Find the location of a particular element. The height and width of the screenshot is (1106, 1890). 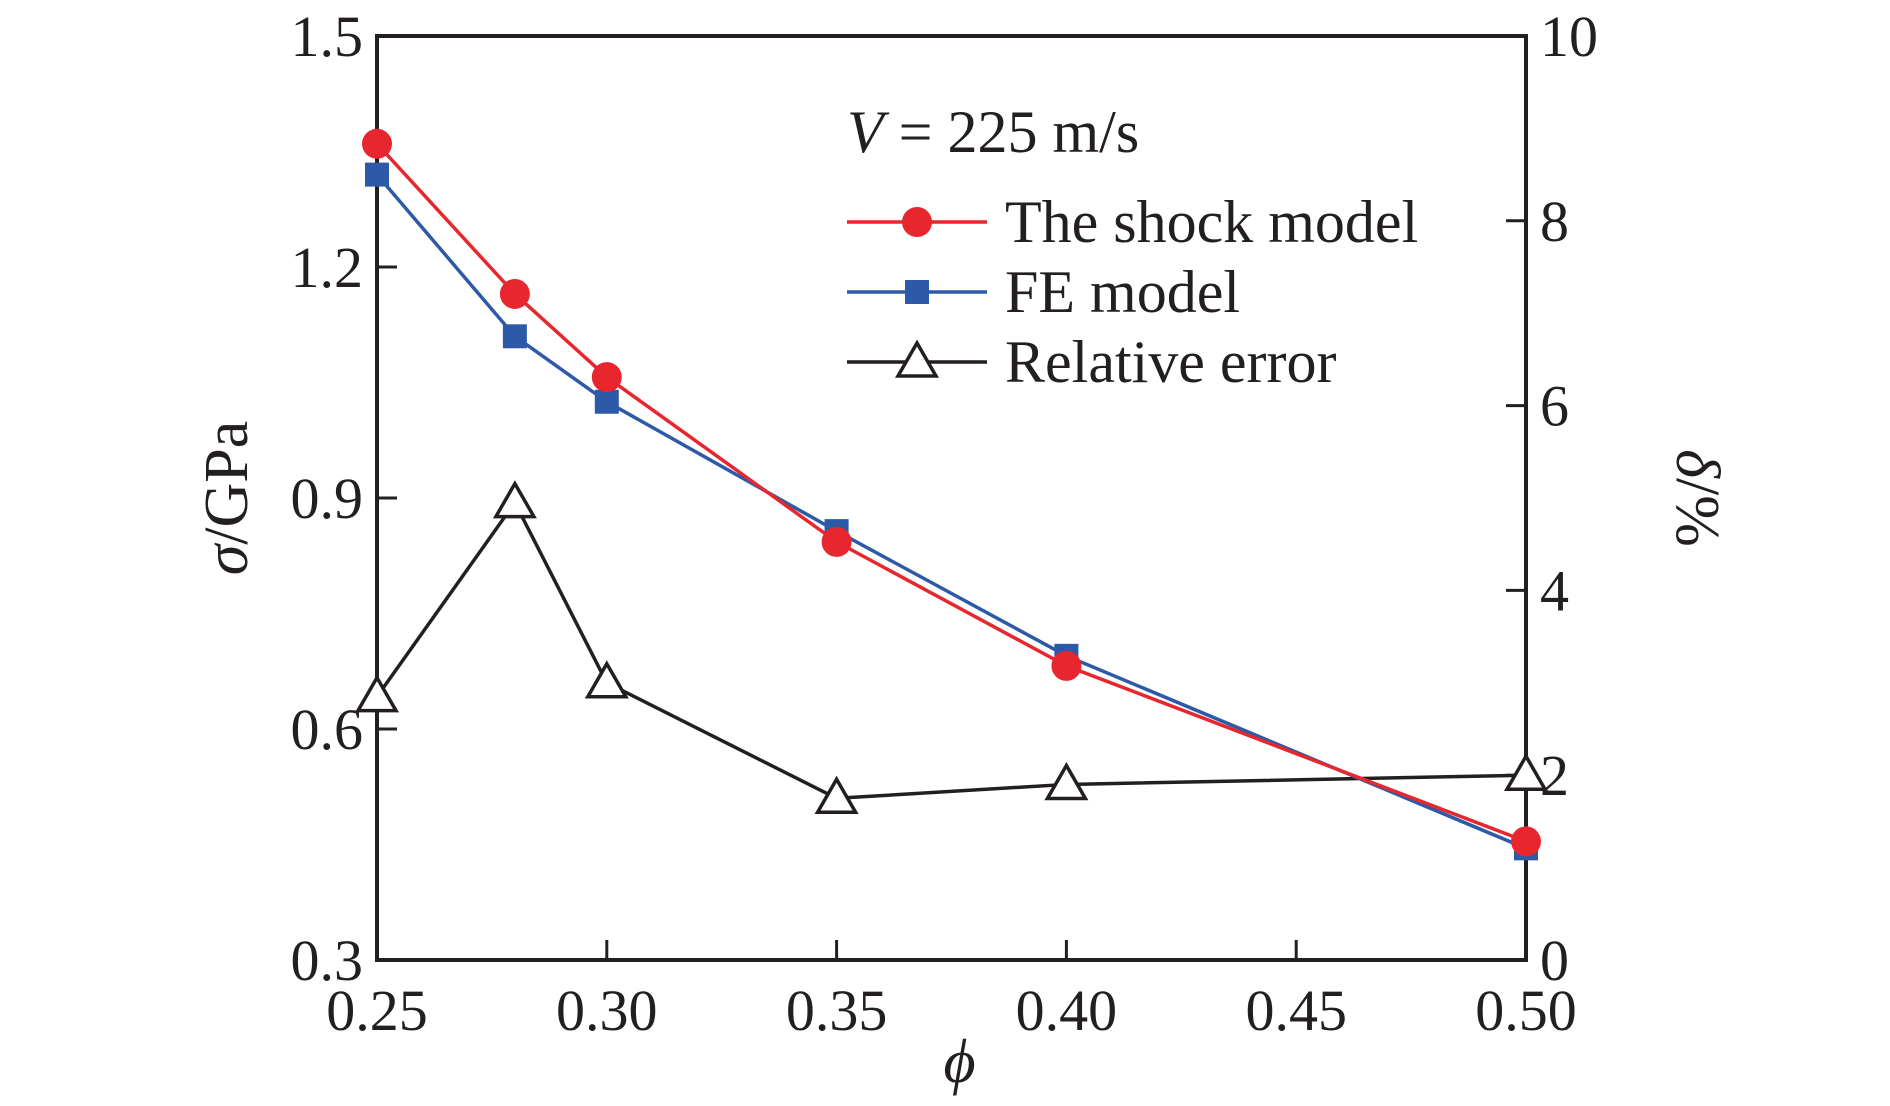

legend-label: Relative error is located at coordinates (1171, 362).